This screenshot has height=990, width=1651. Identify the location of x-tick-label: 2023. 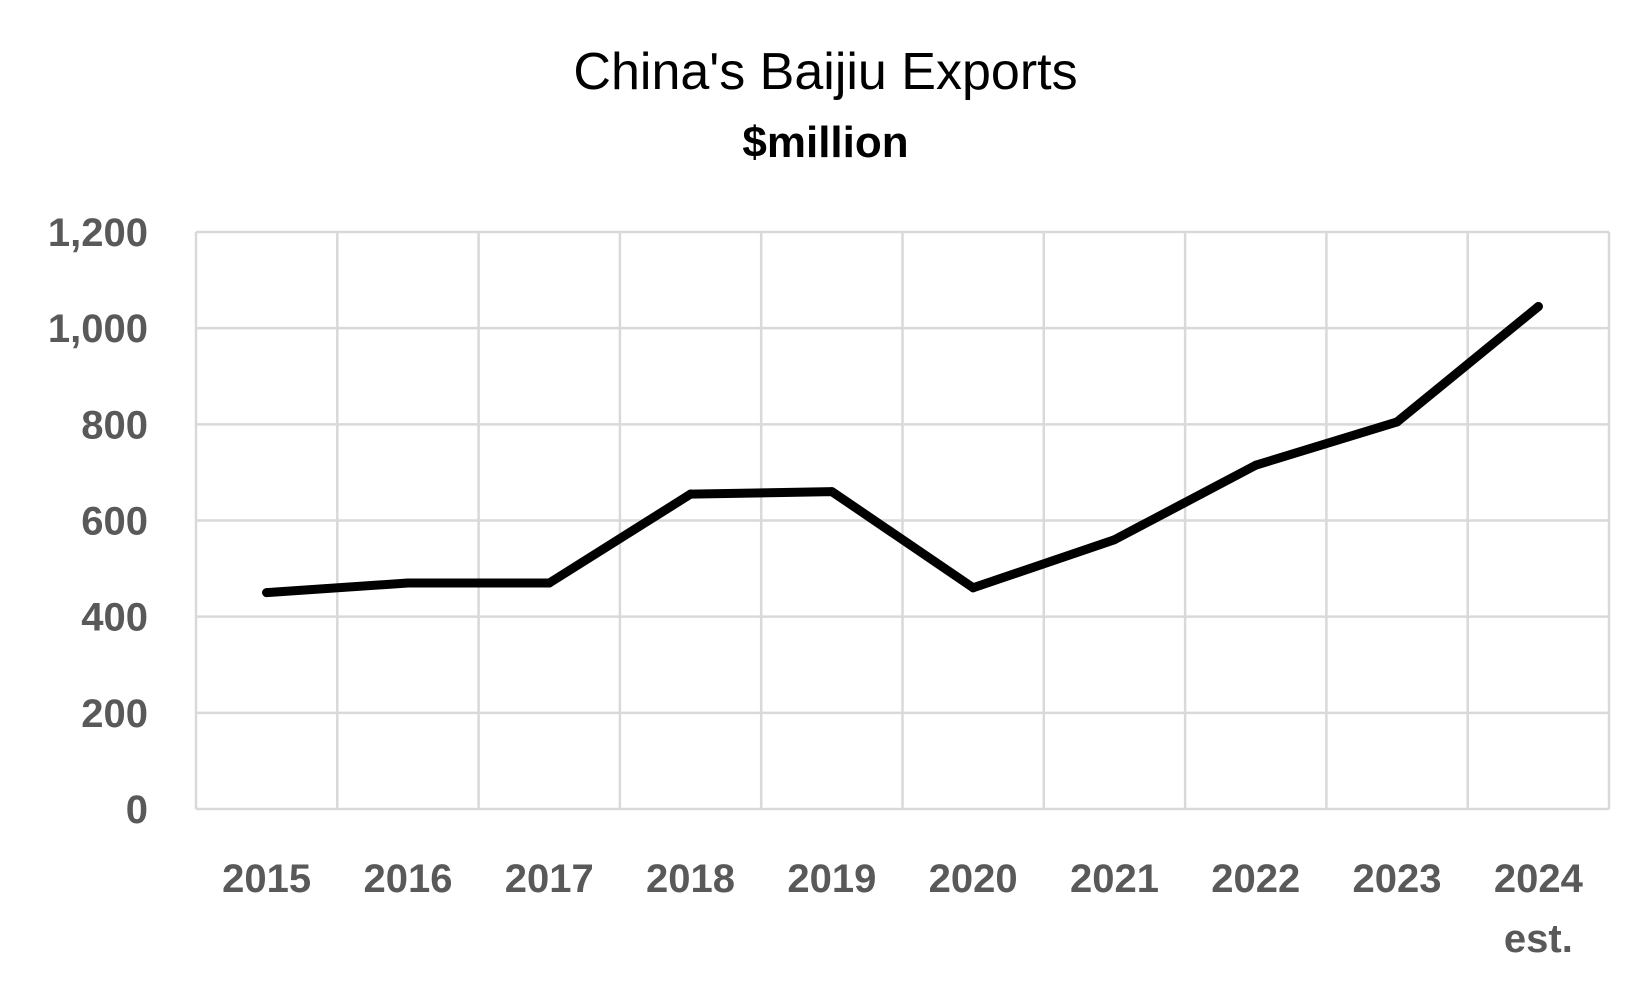
(1397, 879).